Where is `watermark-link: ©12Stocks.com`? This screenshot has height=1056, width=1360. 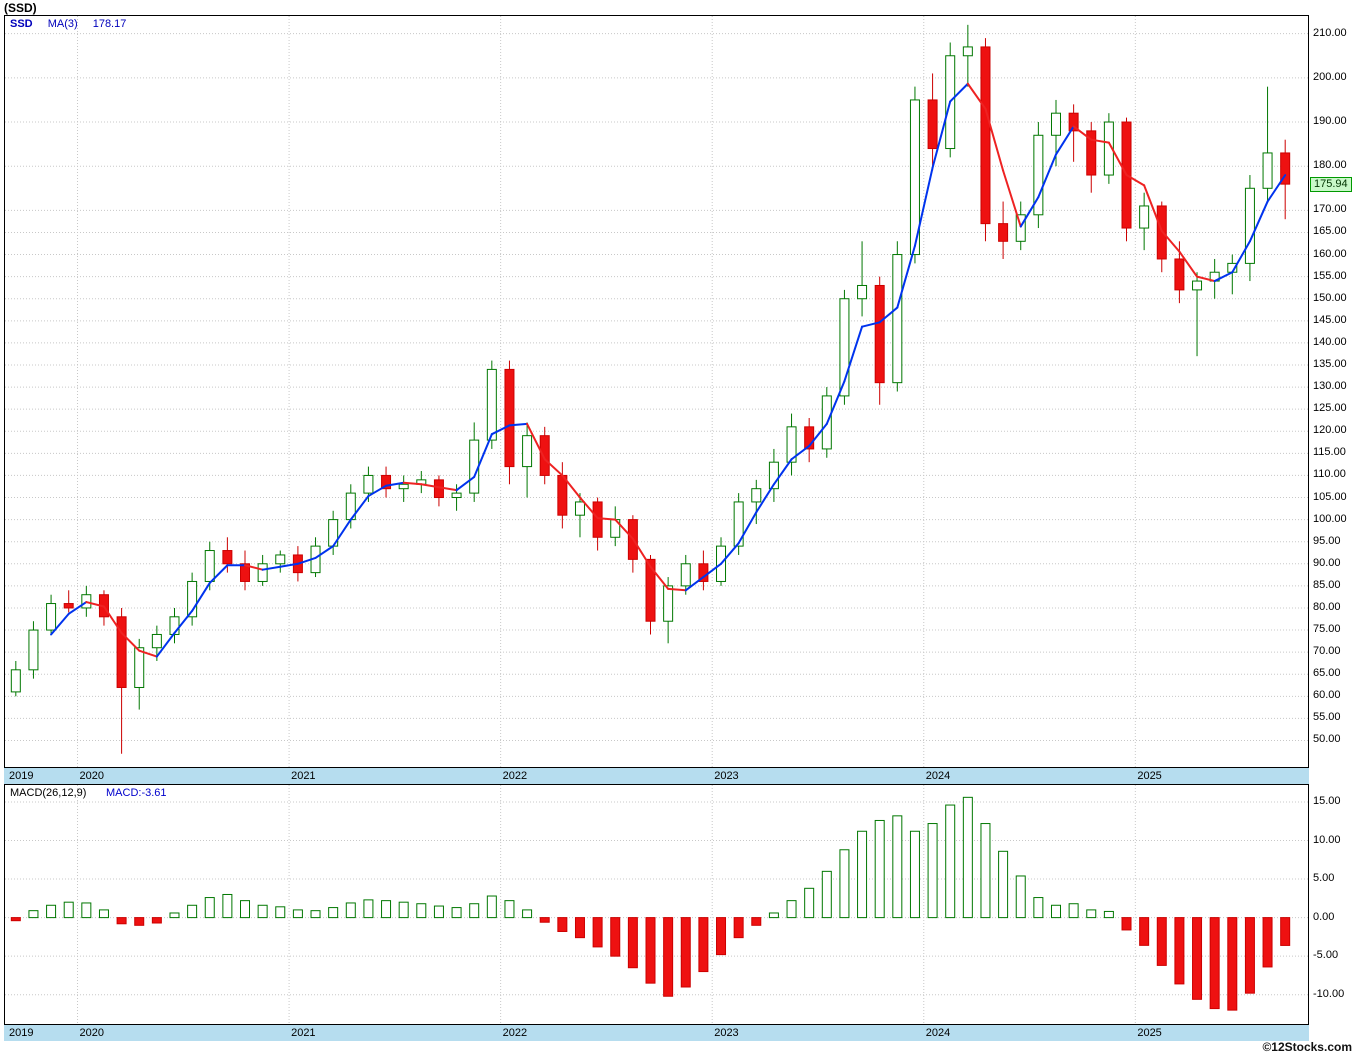
watermark-link: ©12Stocks.com is located at coordinates (1307, 1047).